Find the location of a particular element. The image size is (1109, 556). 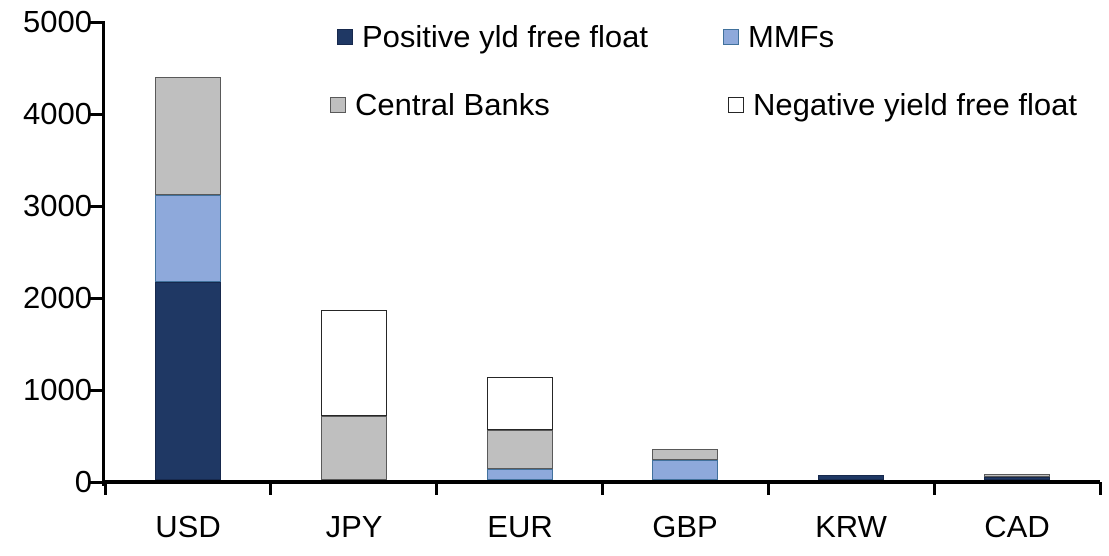

x-axis-category-label: EUR is located at coordinates (520, 526).